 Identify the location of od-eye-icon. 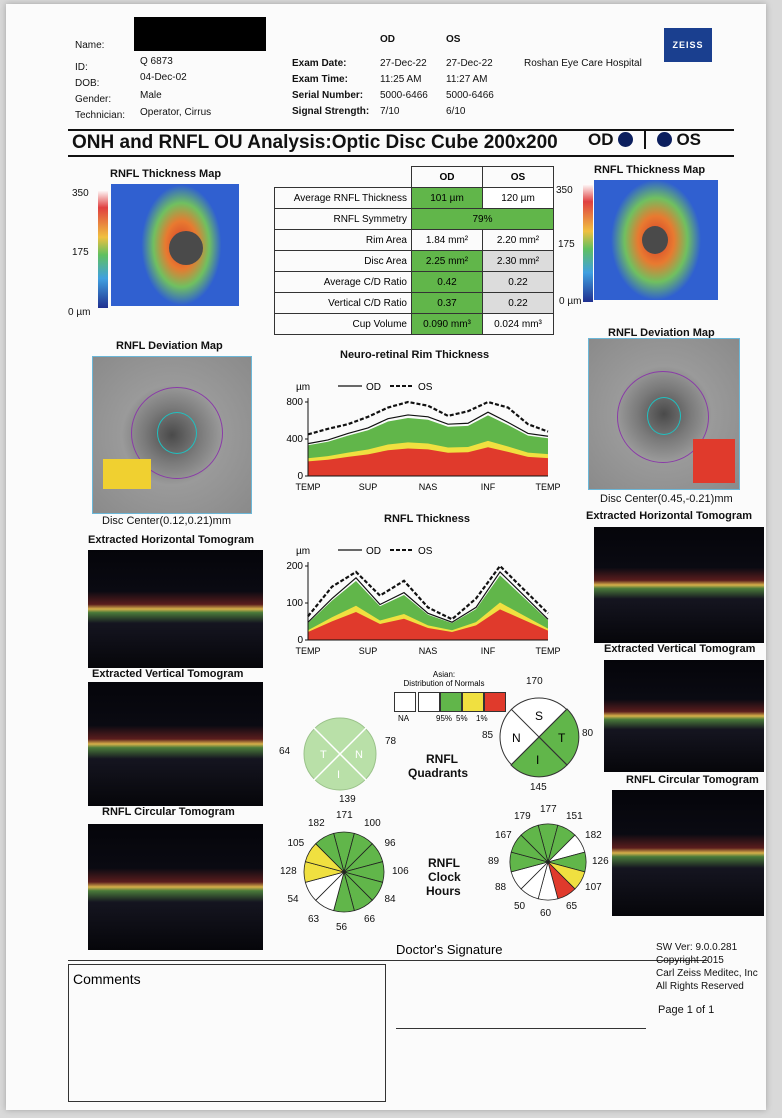
(626, 139).